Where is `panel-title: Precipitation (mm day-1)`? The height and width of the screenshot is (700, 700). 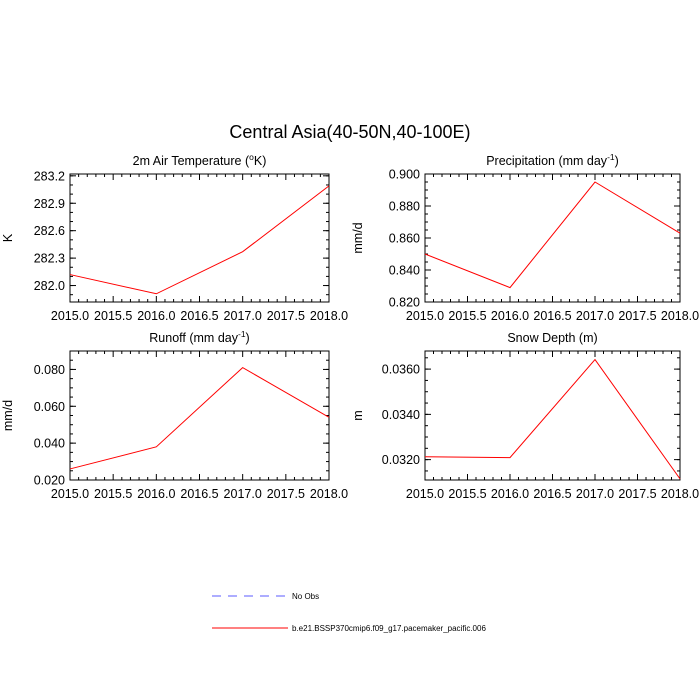
panel-title: Precipitation (mm day-1) is located at coordinates (552, 160).